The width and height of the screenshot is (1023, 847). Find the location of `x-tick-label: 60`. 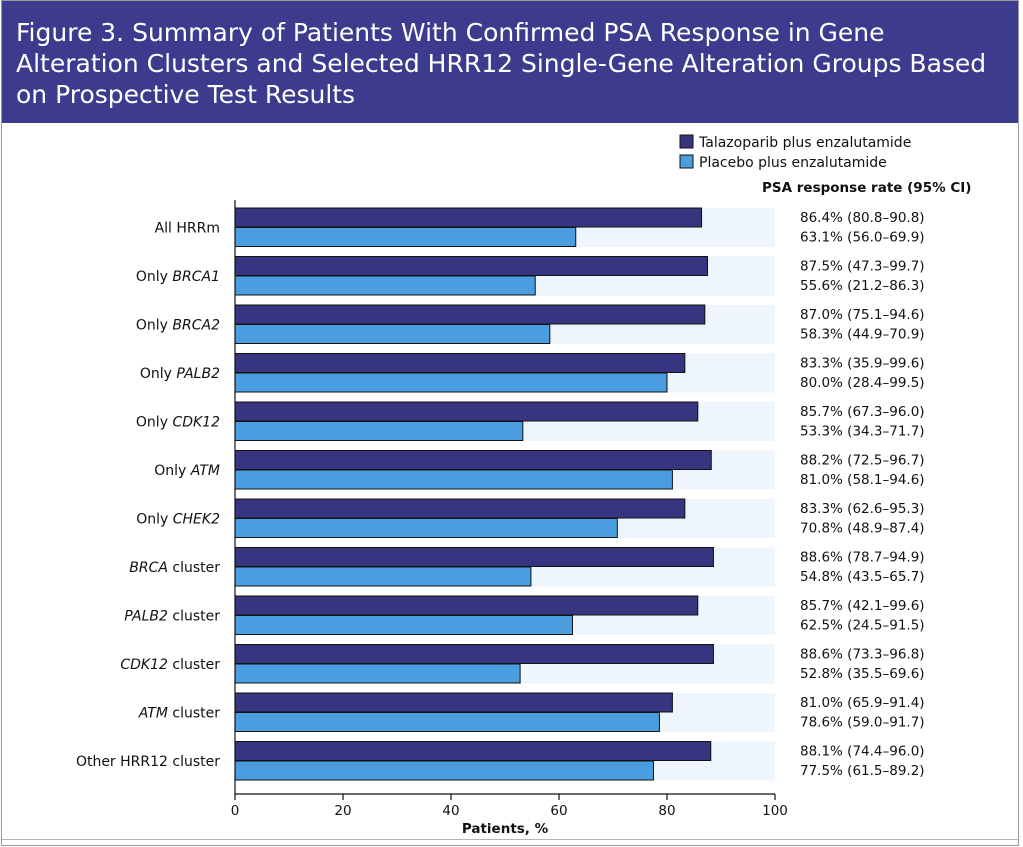

x-tick-label: 60 is located at coordinates (558, 811).